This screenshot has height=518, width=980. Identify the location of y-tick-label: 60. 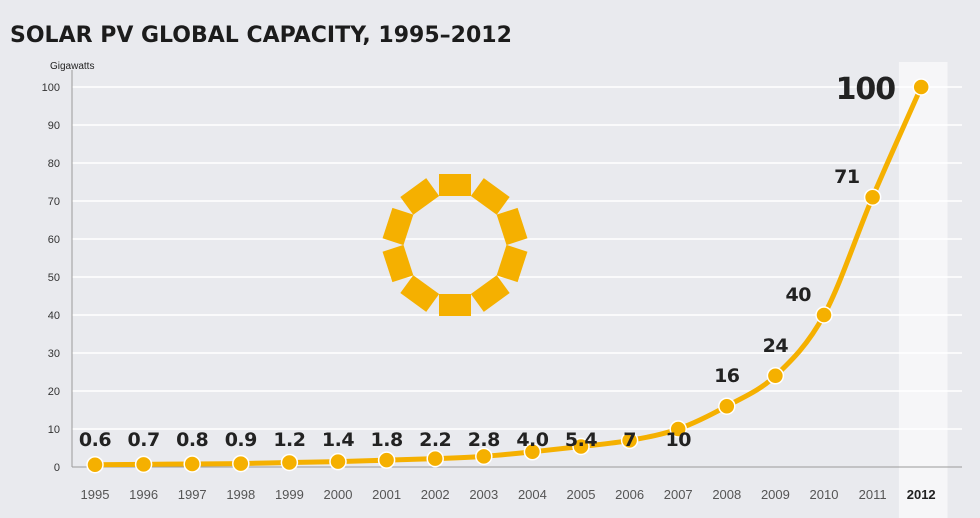
(54, 240).